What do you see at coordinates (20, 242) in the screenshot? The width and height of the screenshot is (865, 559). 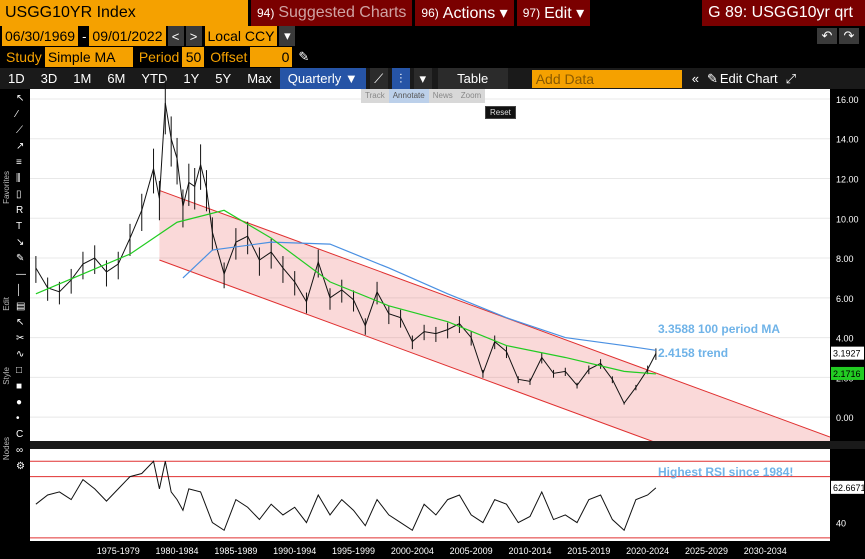 I see `arrow-tool-icon: ↘` at bounding box center [20, 242].